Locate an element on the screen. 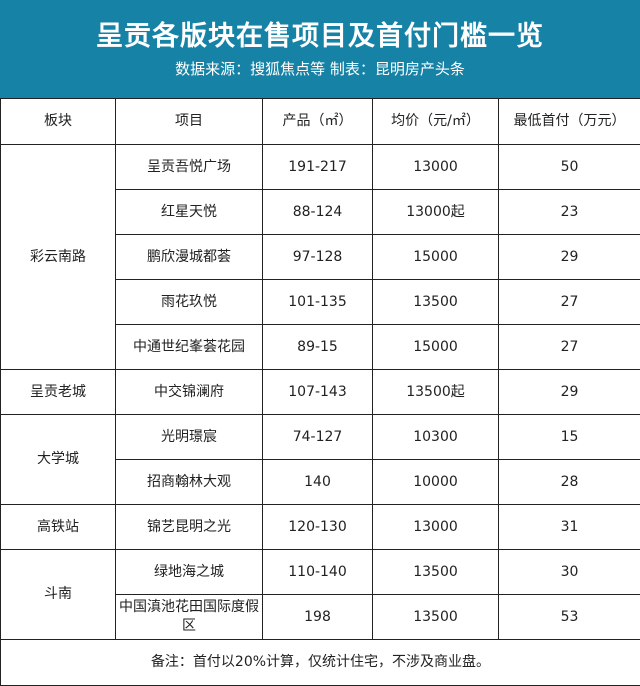  table-row: 大学城 光明璟宸 74-127 10300 15 is located at coordinates (320, 459).